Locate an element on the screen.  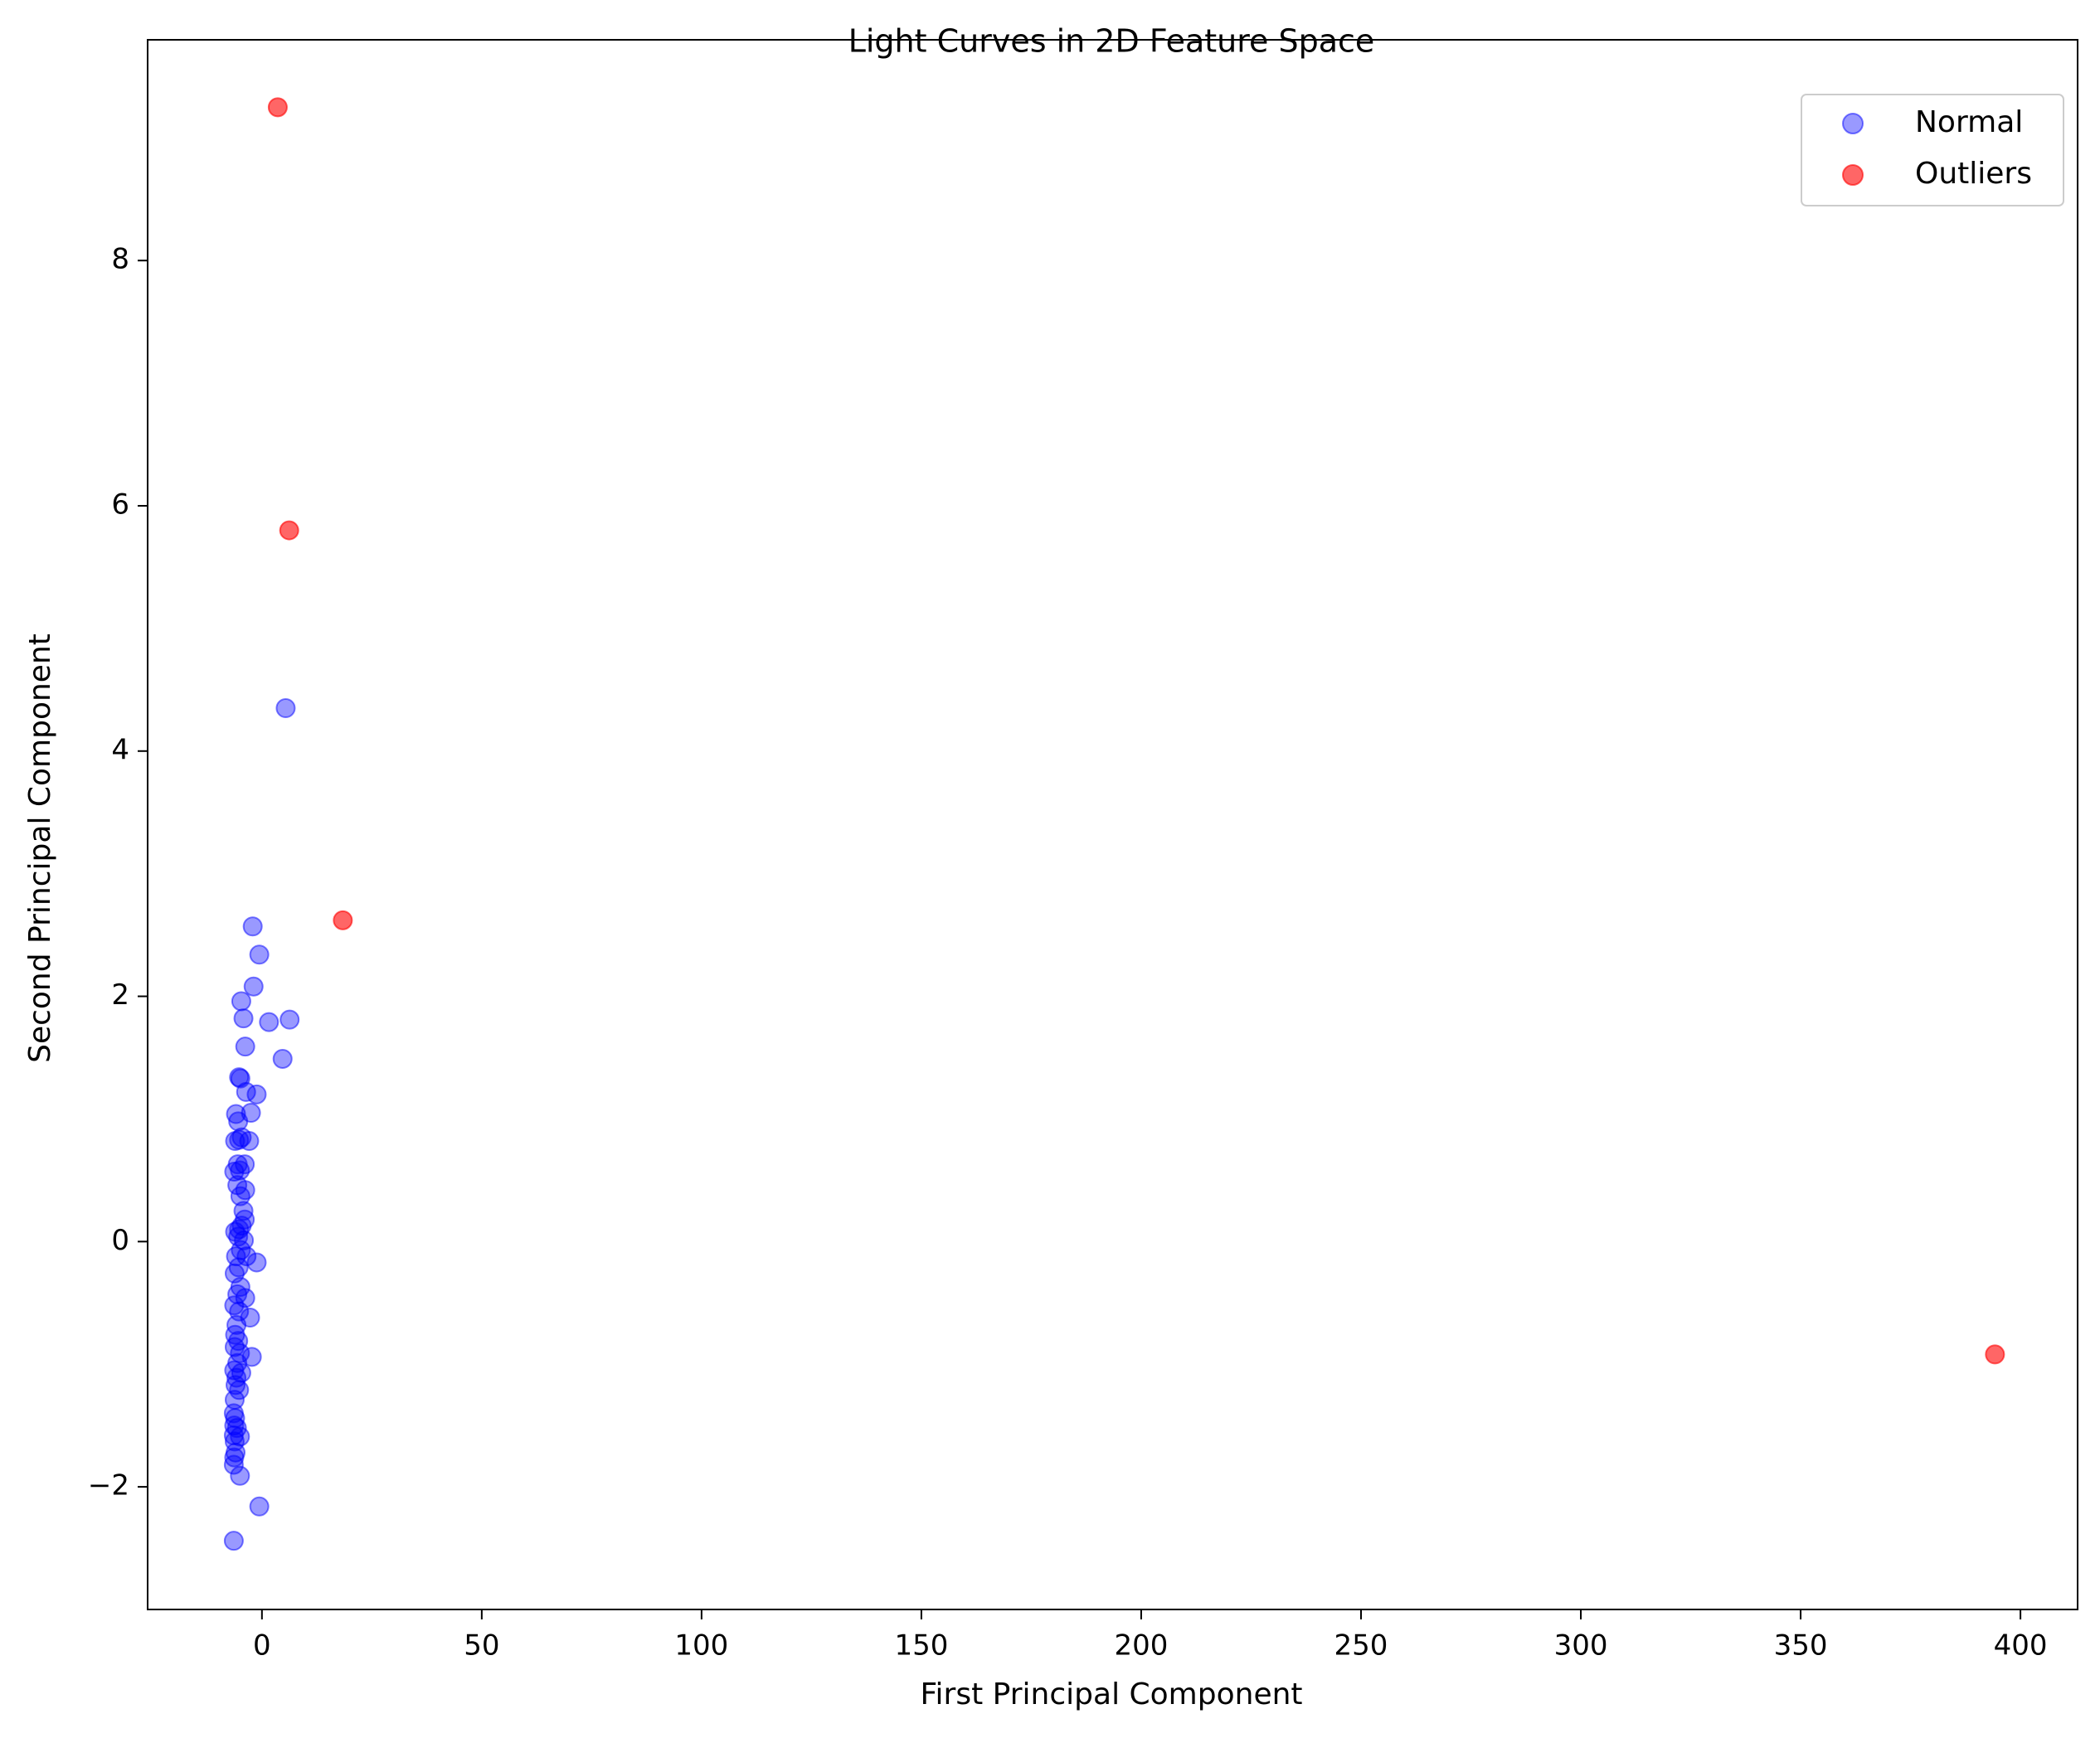
x-tick-label: 350 is located at coordinates (1801, 1646).